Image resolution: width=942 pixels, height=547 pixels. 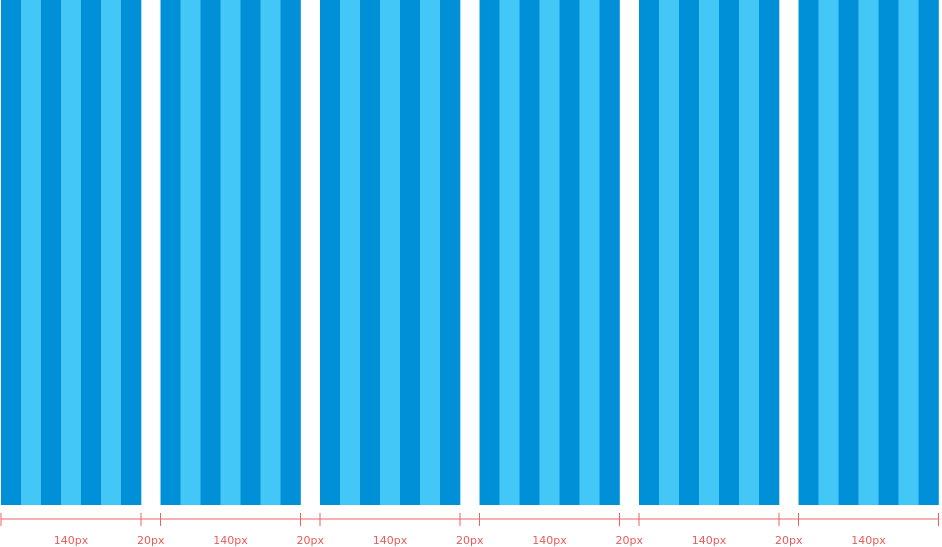 I want to click on measurement-ruler, so click(x=469, y=519).